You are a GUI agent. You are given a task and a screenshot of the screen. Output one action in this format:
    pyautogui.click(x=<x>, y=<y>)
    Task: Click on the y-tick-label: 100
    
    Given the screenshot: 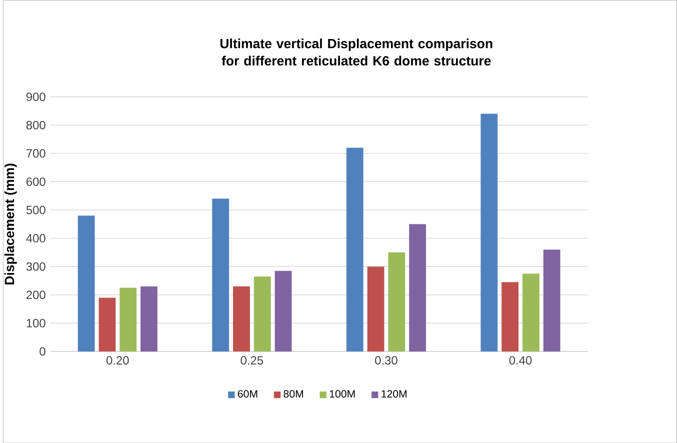 What is the action you would take?
    pyautogui.click(x=36, y=323)
    